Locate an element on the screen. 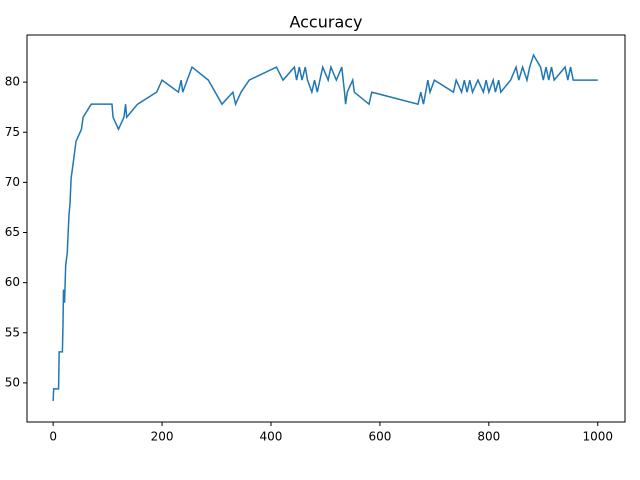 This screenshot has width=640, height=480. x-tick-label: 800 is located at coordinates (488, 437).